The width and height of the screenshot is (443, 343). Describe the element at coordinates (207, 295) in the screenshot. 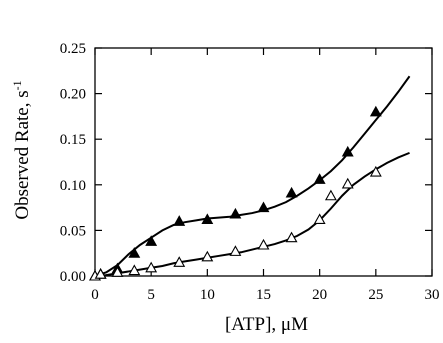

I see `x-tick-label: 10` at that location.